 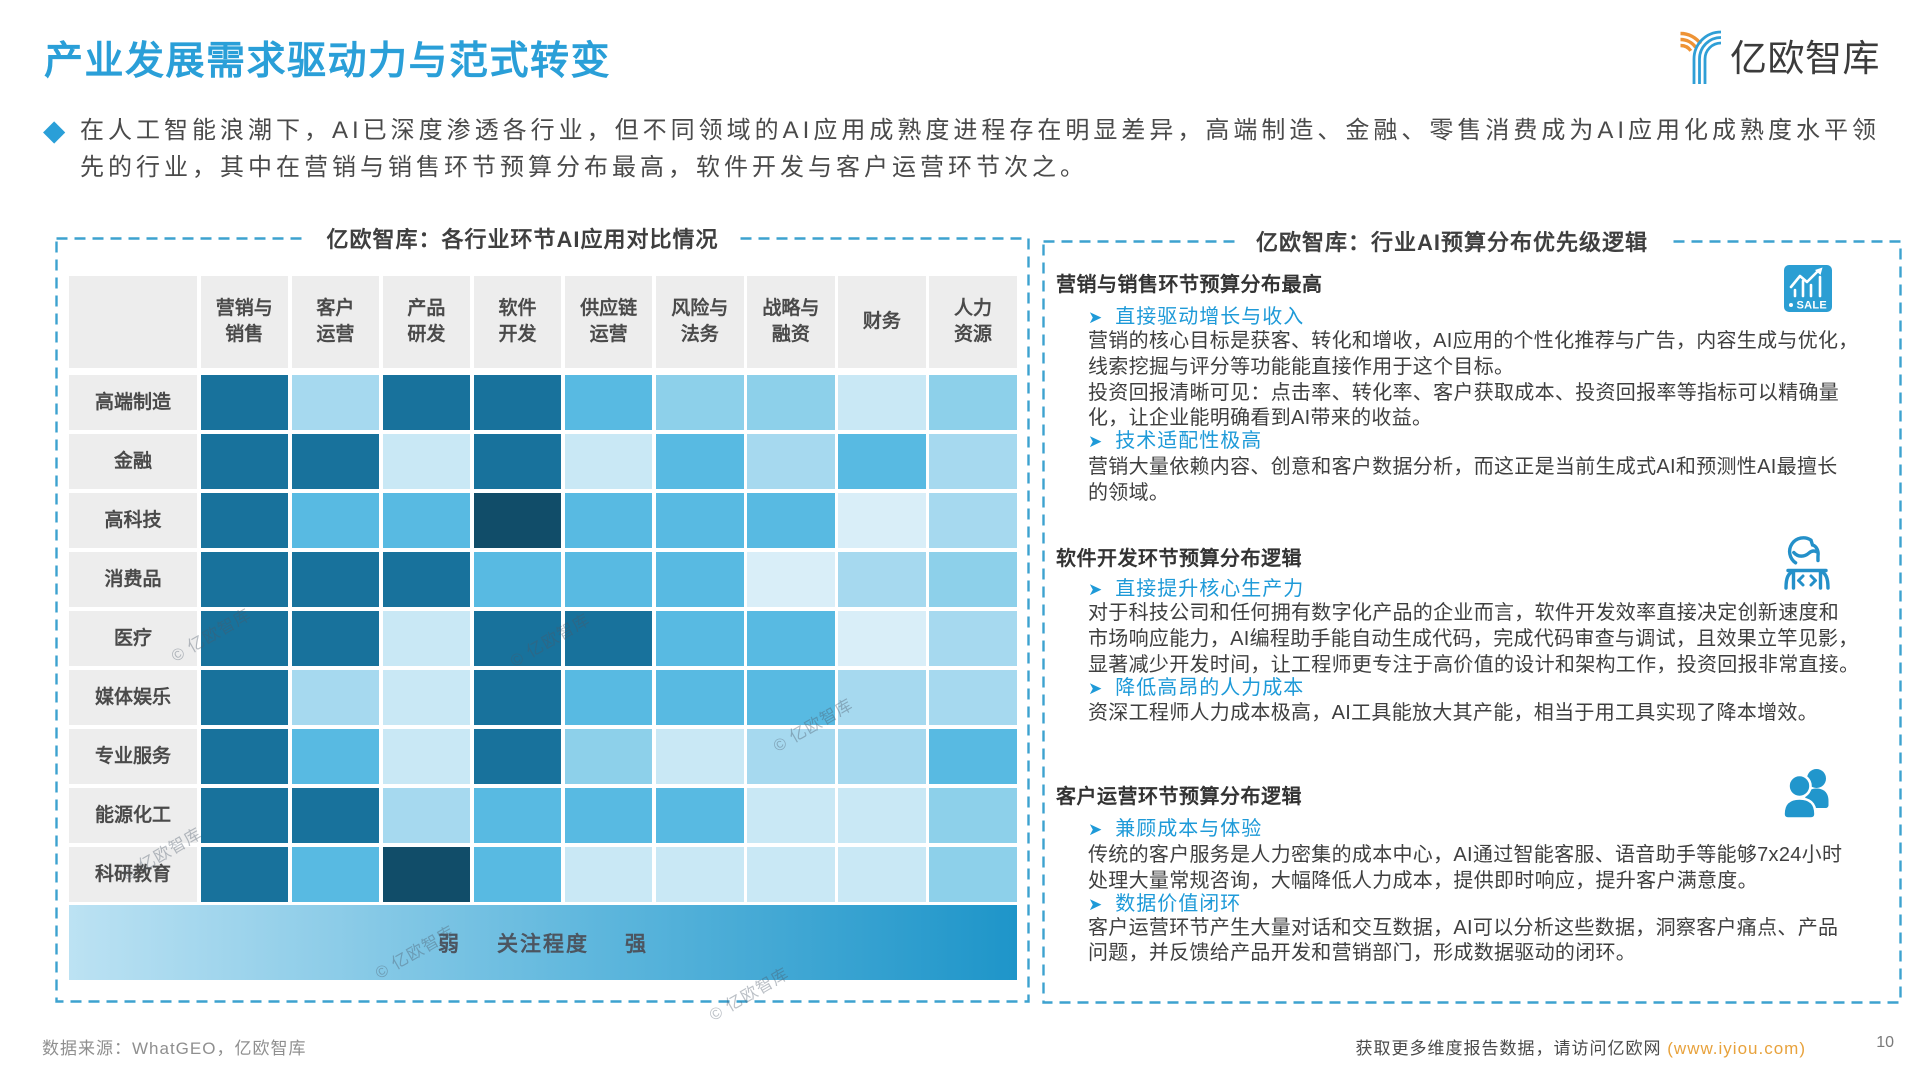 I want to click on svg-text: SALE, so click(x=1812, y=306).